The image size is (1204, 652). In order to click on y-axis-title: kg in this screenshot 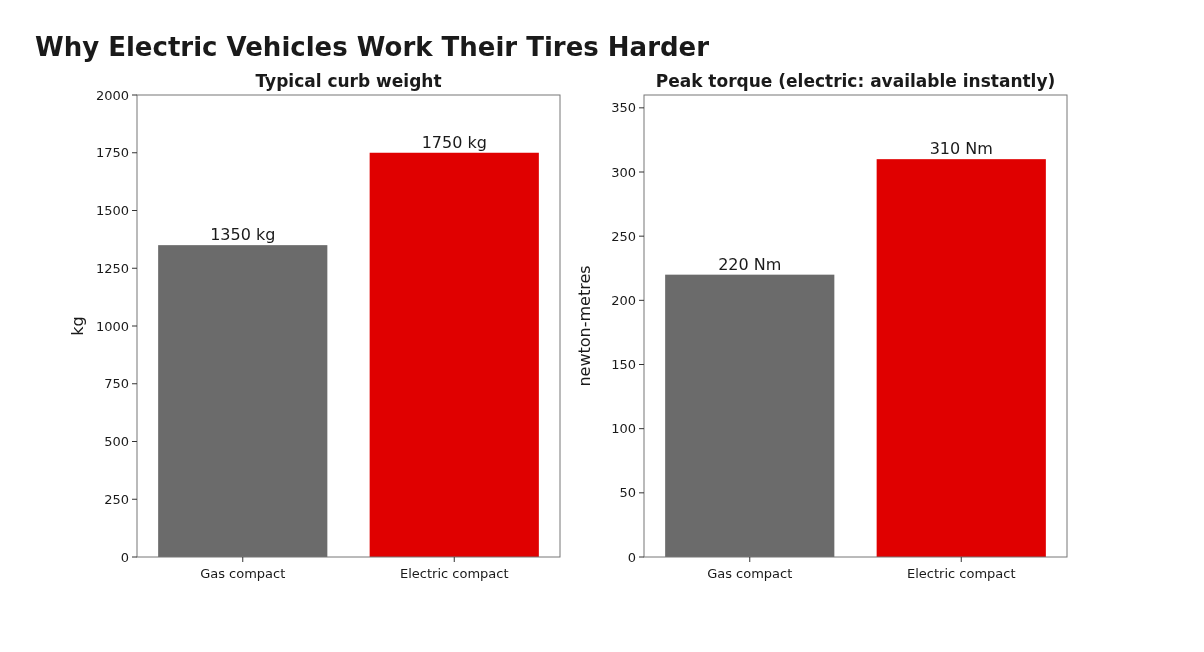, I will do `click(77, 326)`.